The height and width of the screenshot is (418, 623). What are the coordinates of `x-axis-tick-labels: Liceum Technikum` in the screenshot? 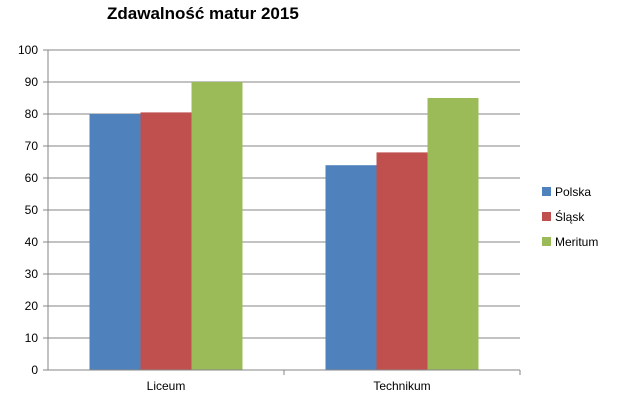 It's located at (334, 381).